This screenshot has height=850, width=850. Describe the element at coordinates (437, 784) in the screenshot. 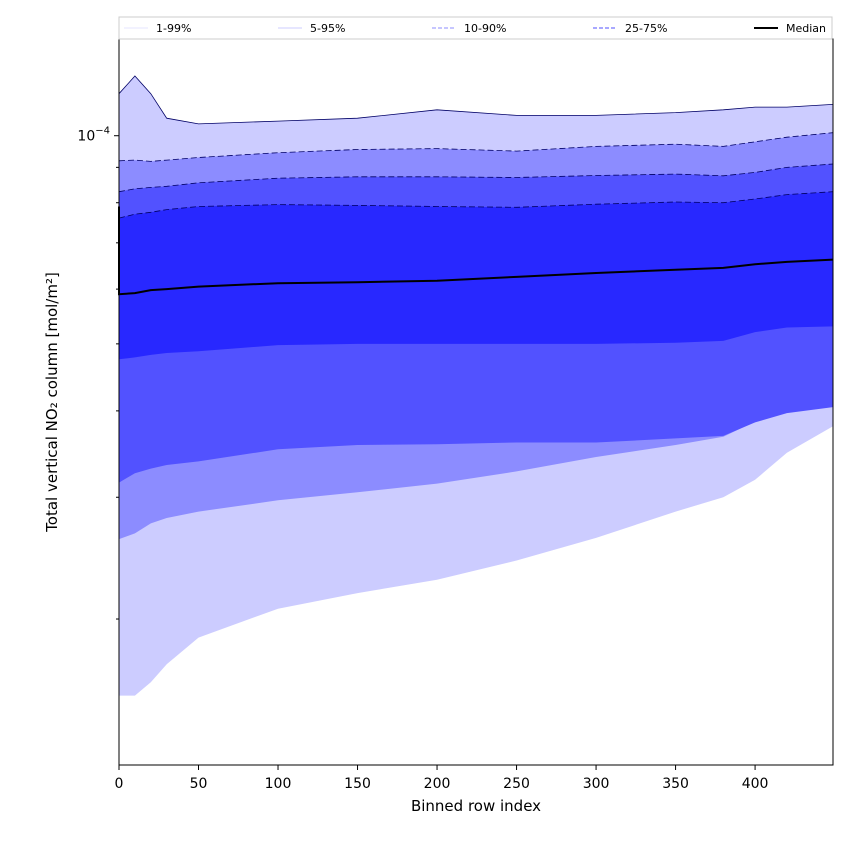

I see `x-tick-label: 200` at that location.